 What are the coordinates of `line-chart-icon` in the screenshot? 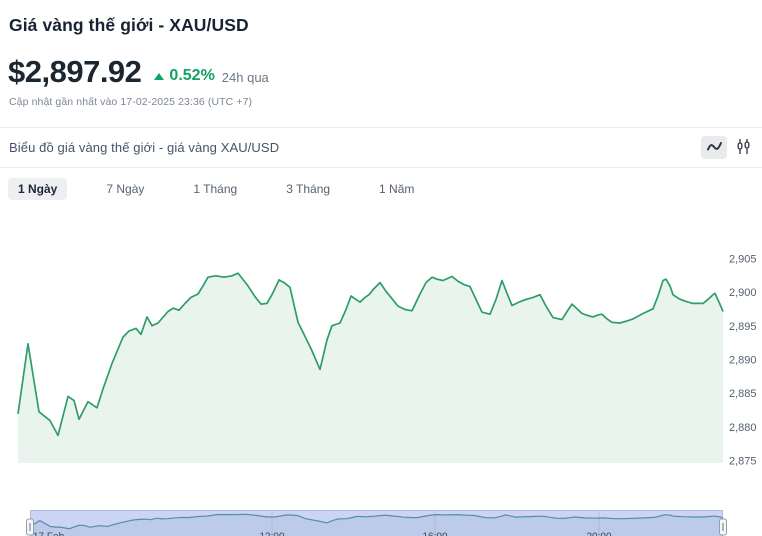 It's located at (714, 147).